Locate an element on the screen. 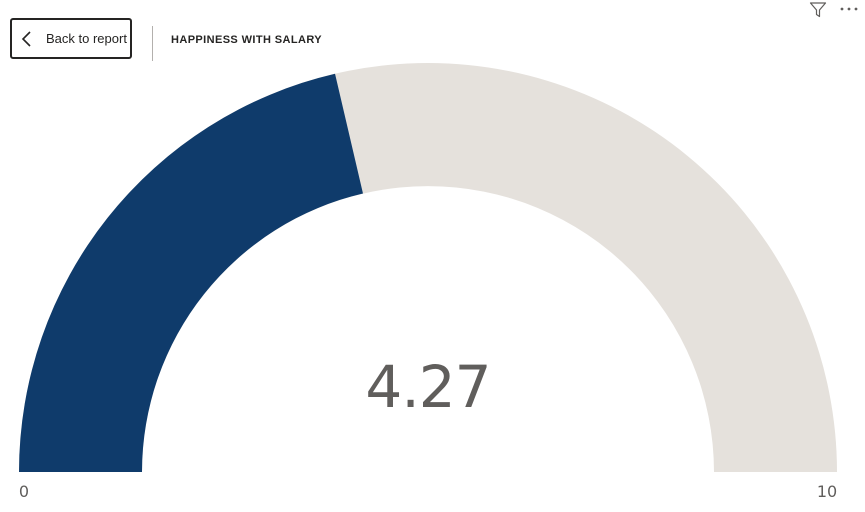 This screenshot has height=512, width=865. filter-icon is located at coordinates (818, 10).